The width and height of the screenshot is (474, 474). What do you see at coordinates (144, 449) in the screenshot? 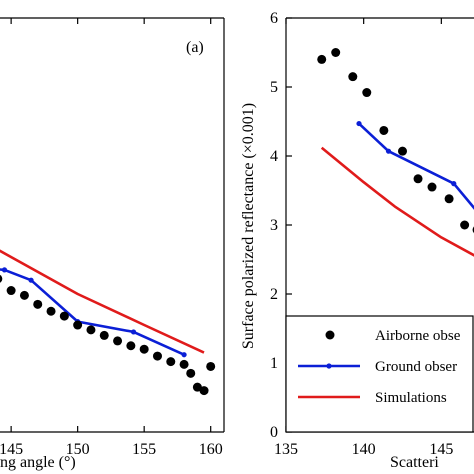
I see `panel-a-x-tick-label: 155` at bounding box center [144, 449].